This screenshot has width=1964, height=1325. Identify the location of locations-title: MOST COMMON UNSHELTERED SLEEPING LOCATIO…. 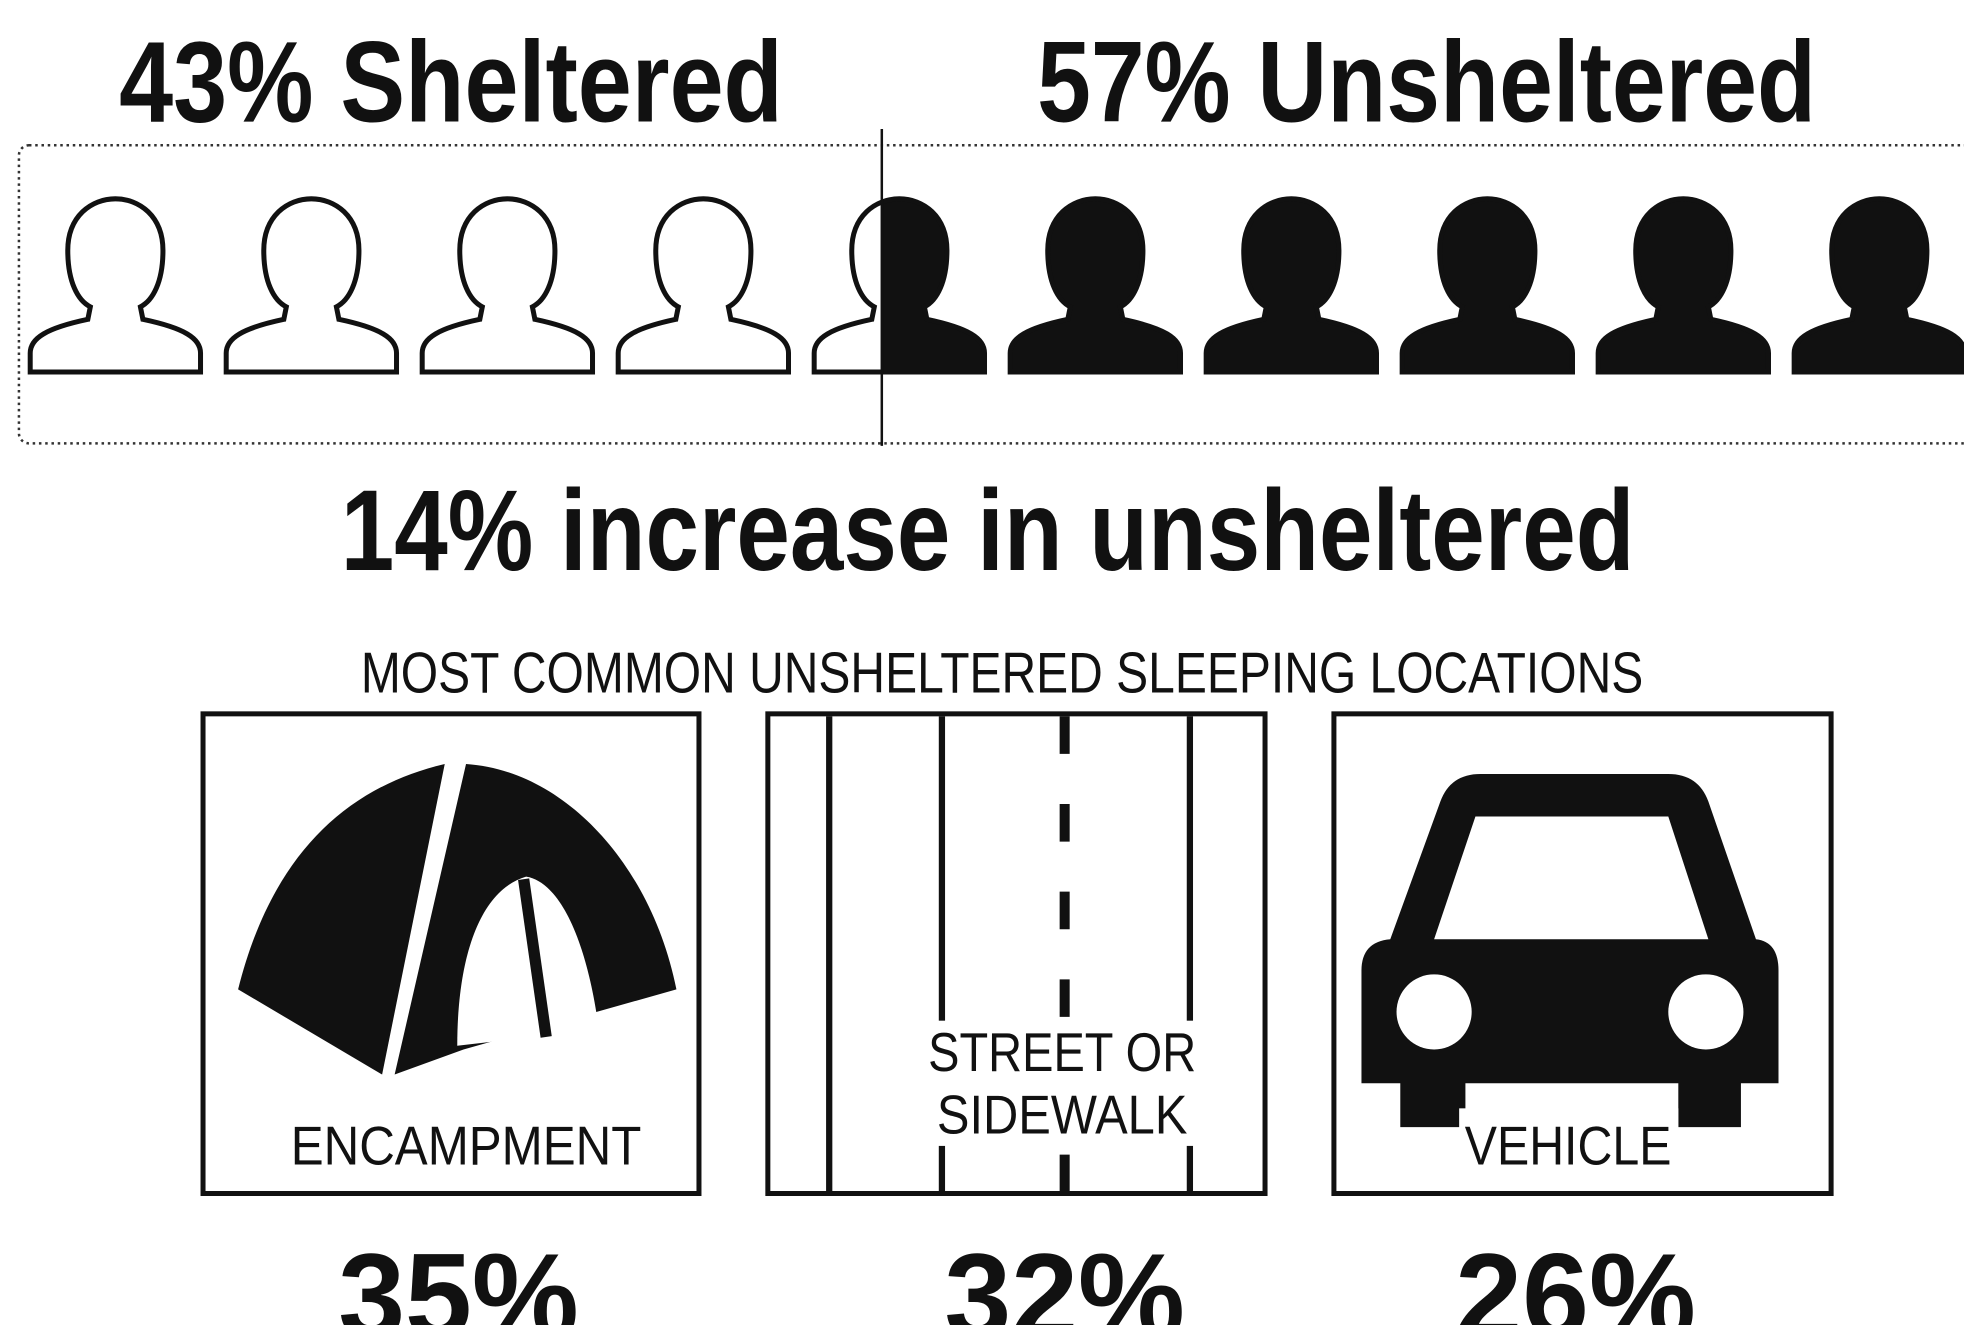
(1002, 674).